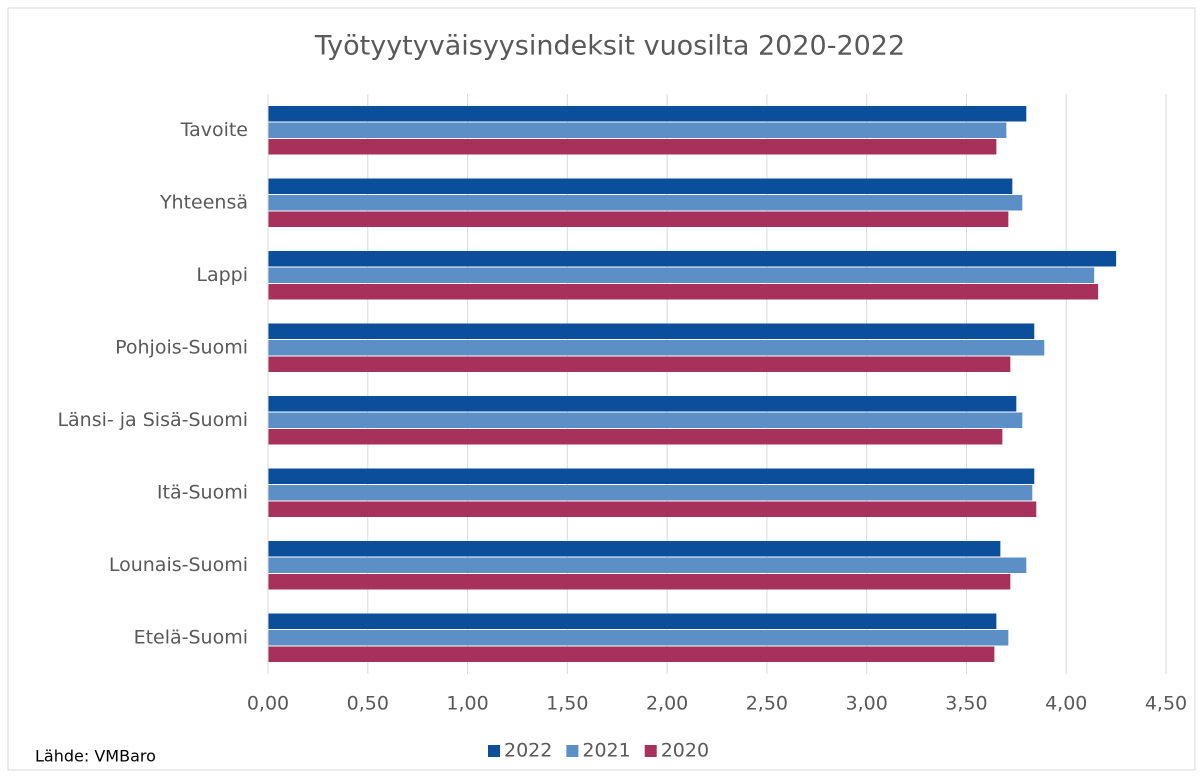 The image size is (1203, 782). Describe the element at coordinates (966, 704) in the screenshot. I see `x-tick-label: 3,50` at that location.